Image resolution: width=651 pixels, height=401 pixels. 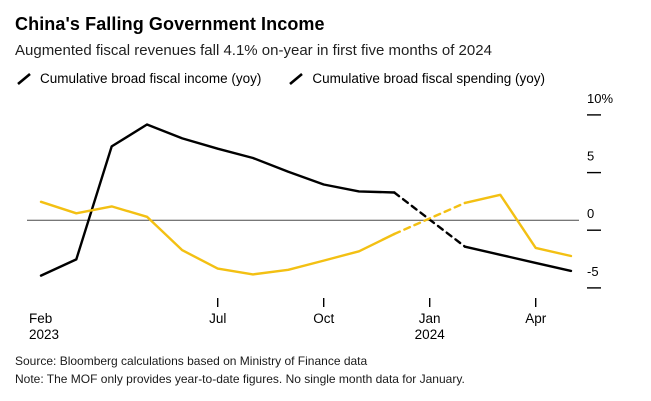 What do you see at coordinates (536, 318) in the screenshot?
I see `x-tick-label: Apr` at bounding box center [536, 318].